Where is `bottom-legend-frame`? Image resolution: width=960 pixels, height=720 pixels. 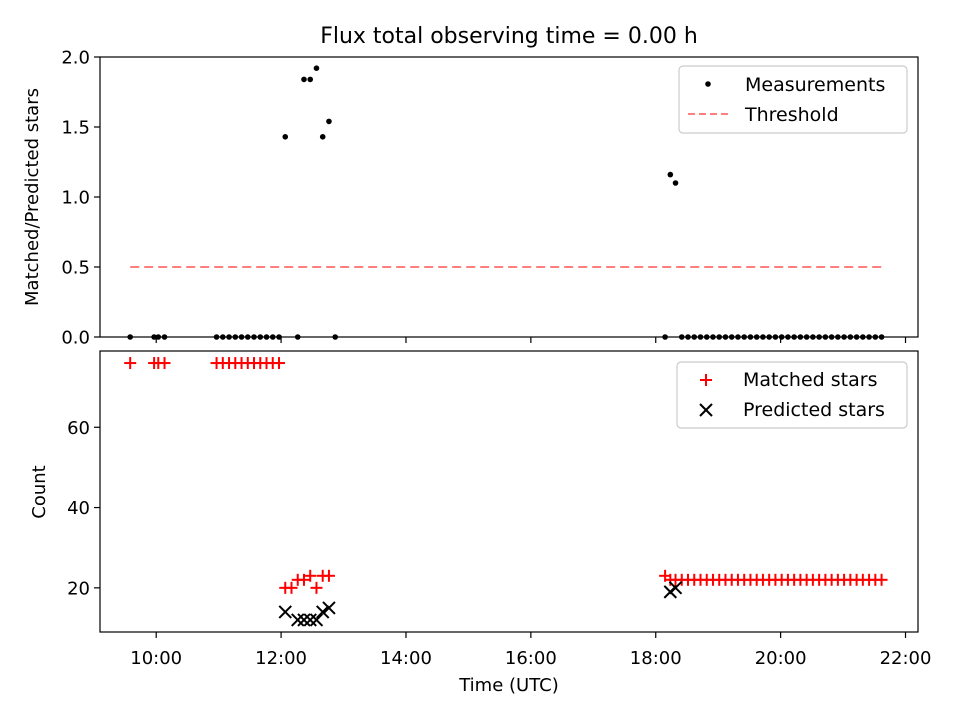 bottom-legend-frame is located at coordinates (792, 395).